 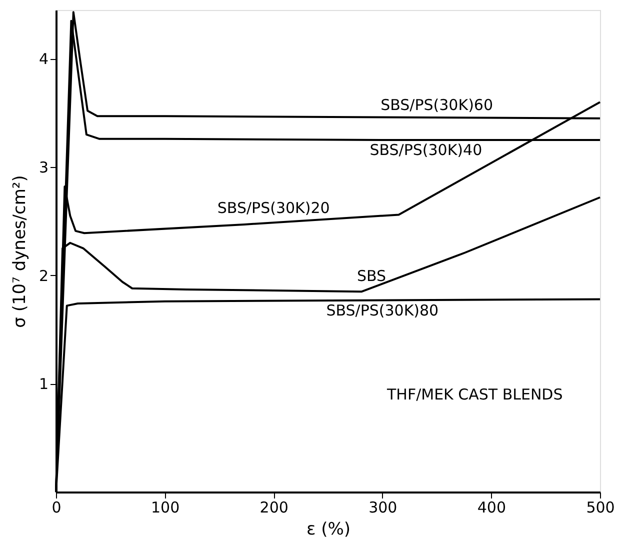 I want to click on y-tick-label: 1, so click(x=43, y=384).